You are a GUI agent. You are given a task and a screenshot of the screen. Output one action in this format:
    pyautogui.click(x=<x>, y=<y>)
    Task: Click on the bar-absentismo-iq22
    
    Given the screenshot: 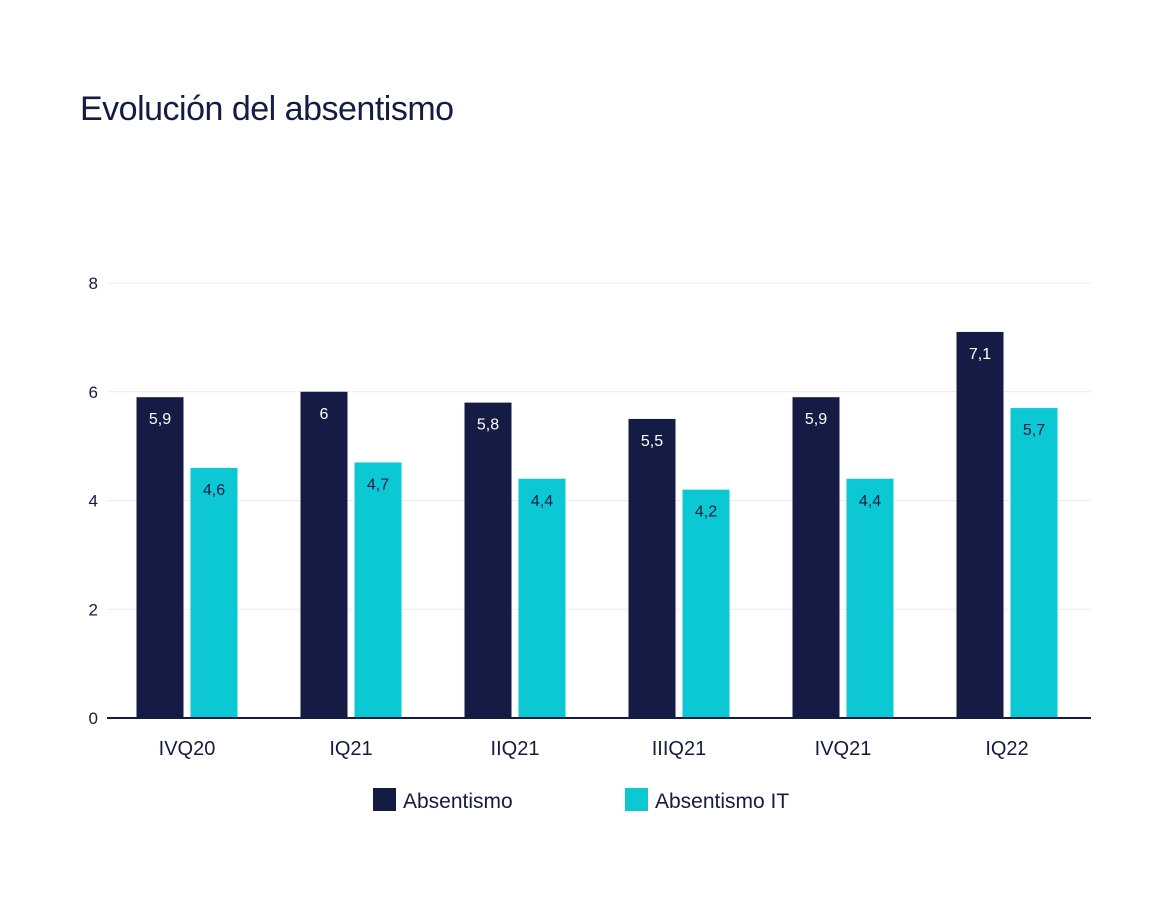 What is the action you would take?
    pyautogui.click(x=980, y=524)
    